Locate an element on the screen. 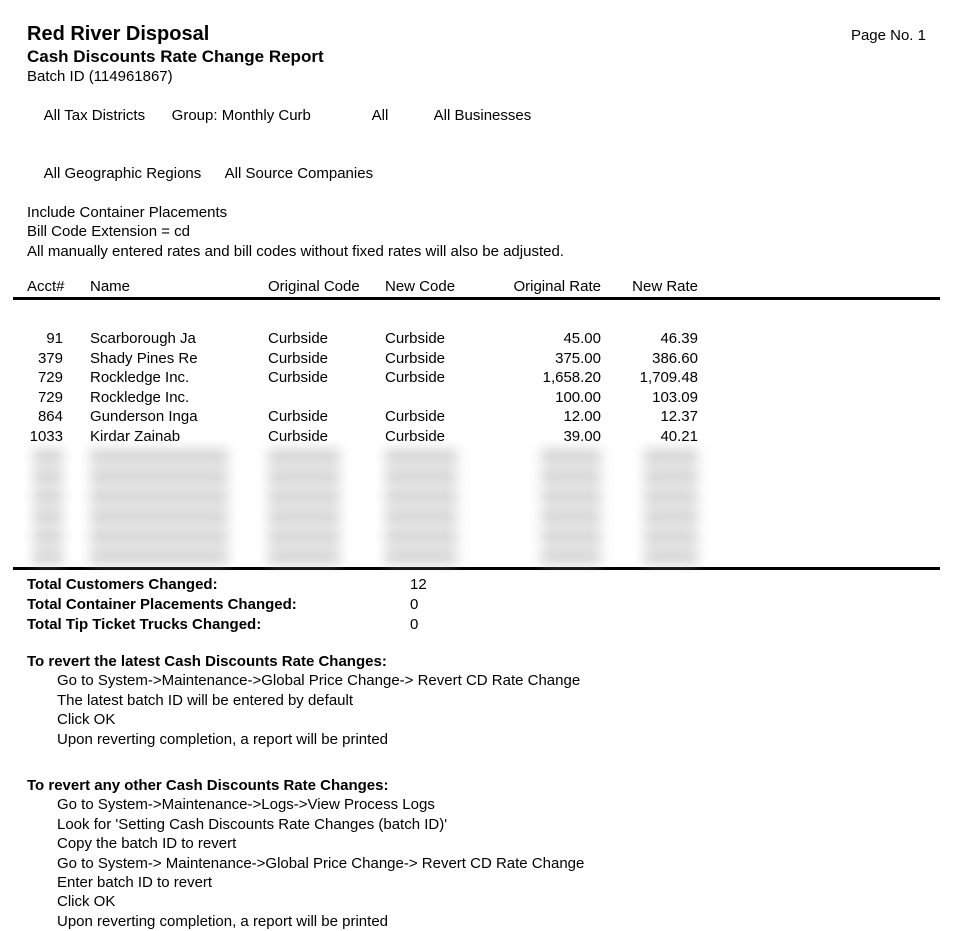 This screenshot has height=931, width=953. cell-original-rate: 375.00 is located at coordinates (578, 358).